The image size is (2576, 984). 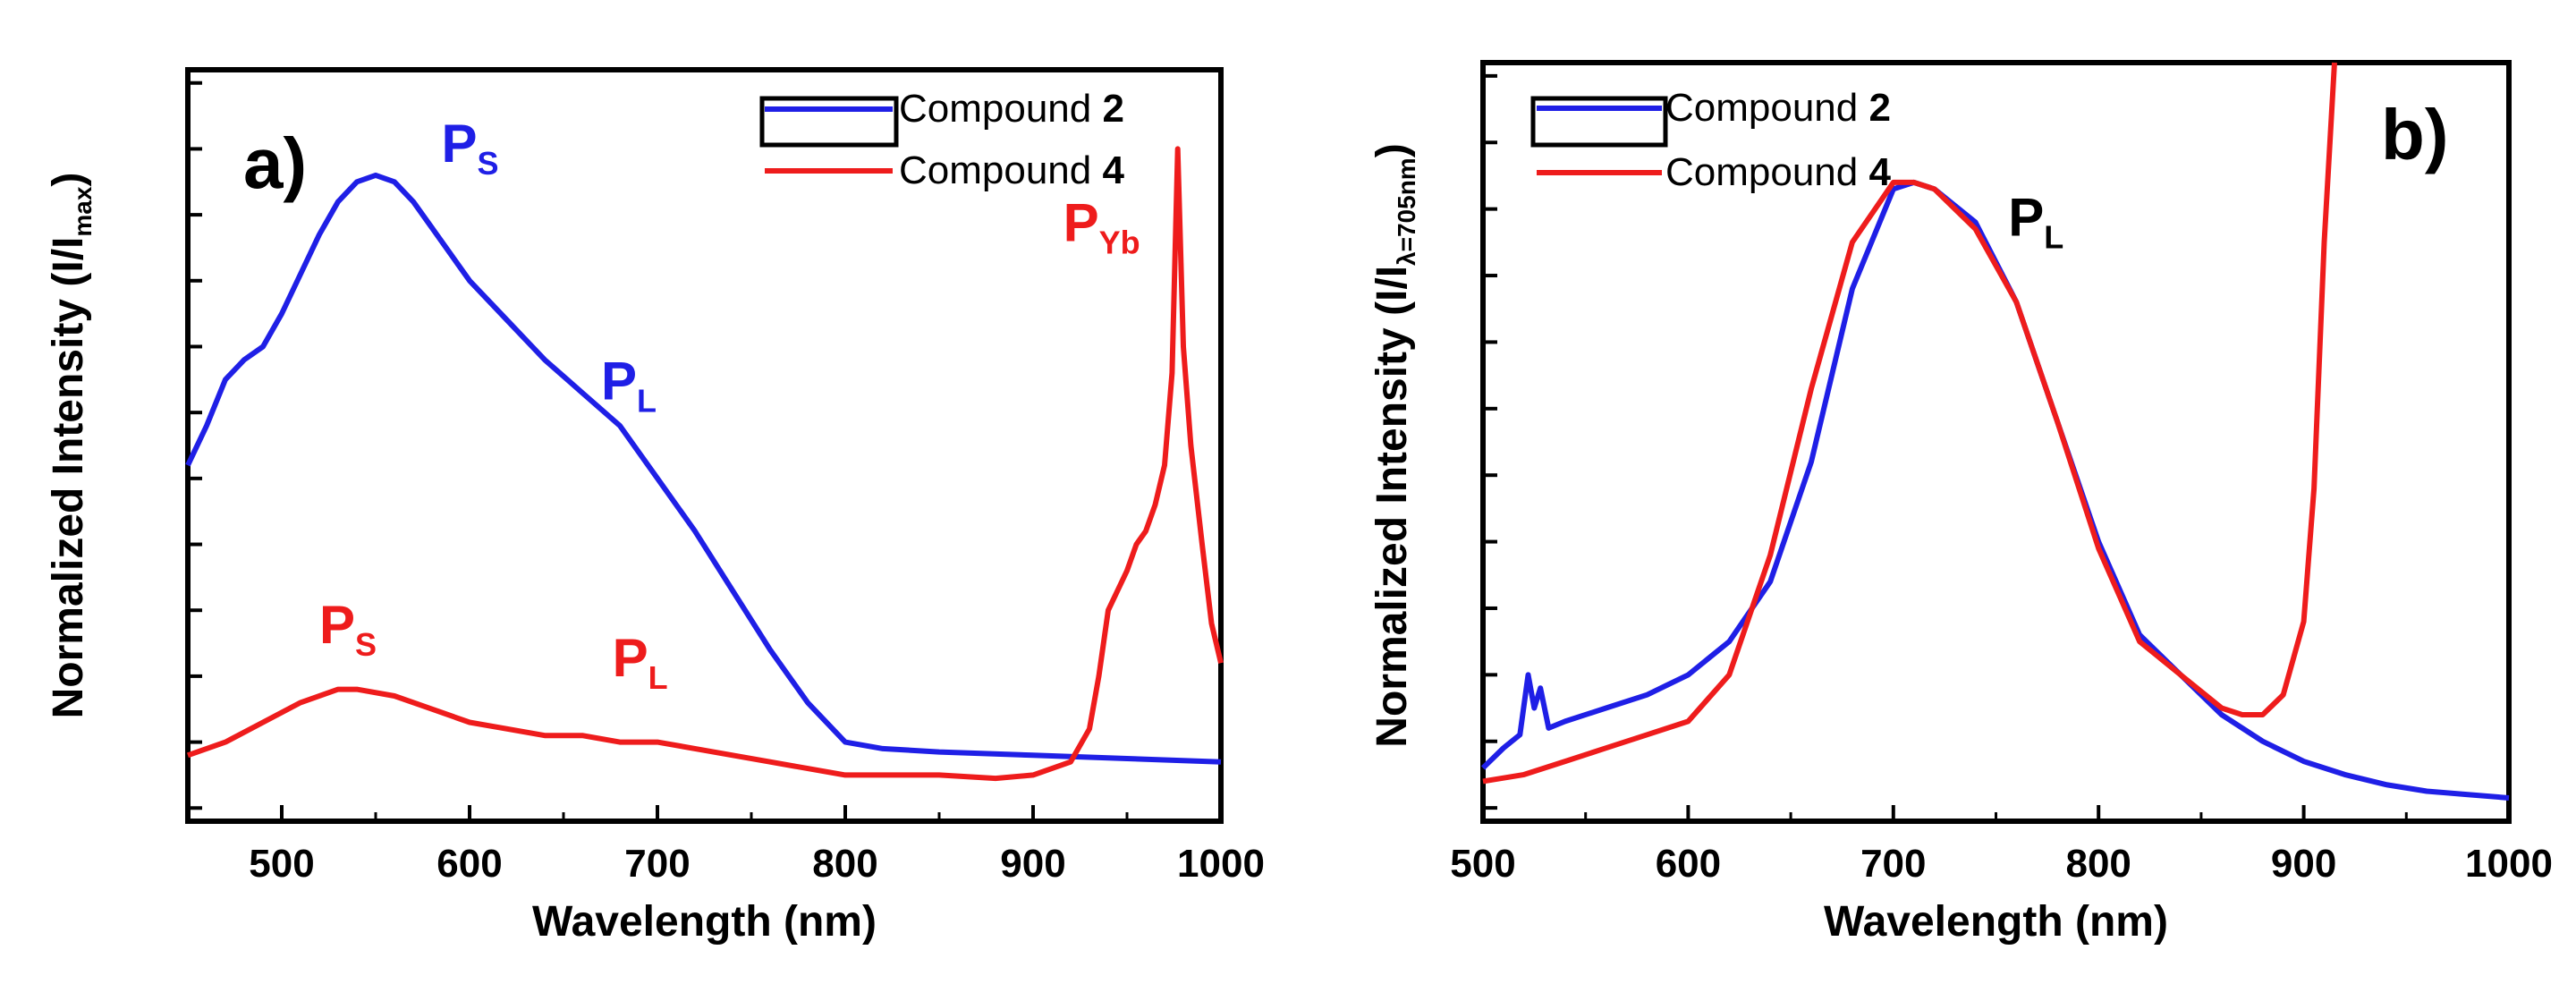 I want to click on y-axis-title: Normalized Intensity (I/Iλ=705nm), so click(x=1394, y=445).